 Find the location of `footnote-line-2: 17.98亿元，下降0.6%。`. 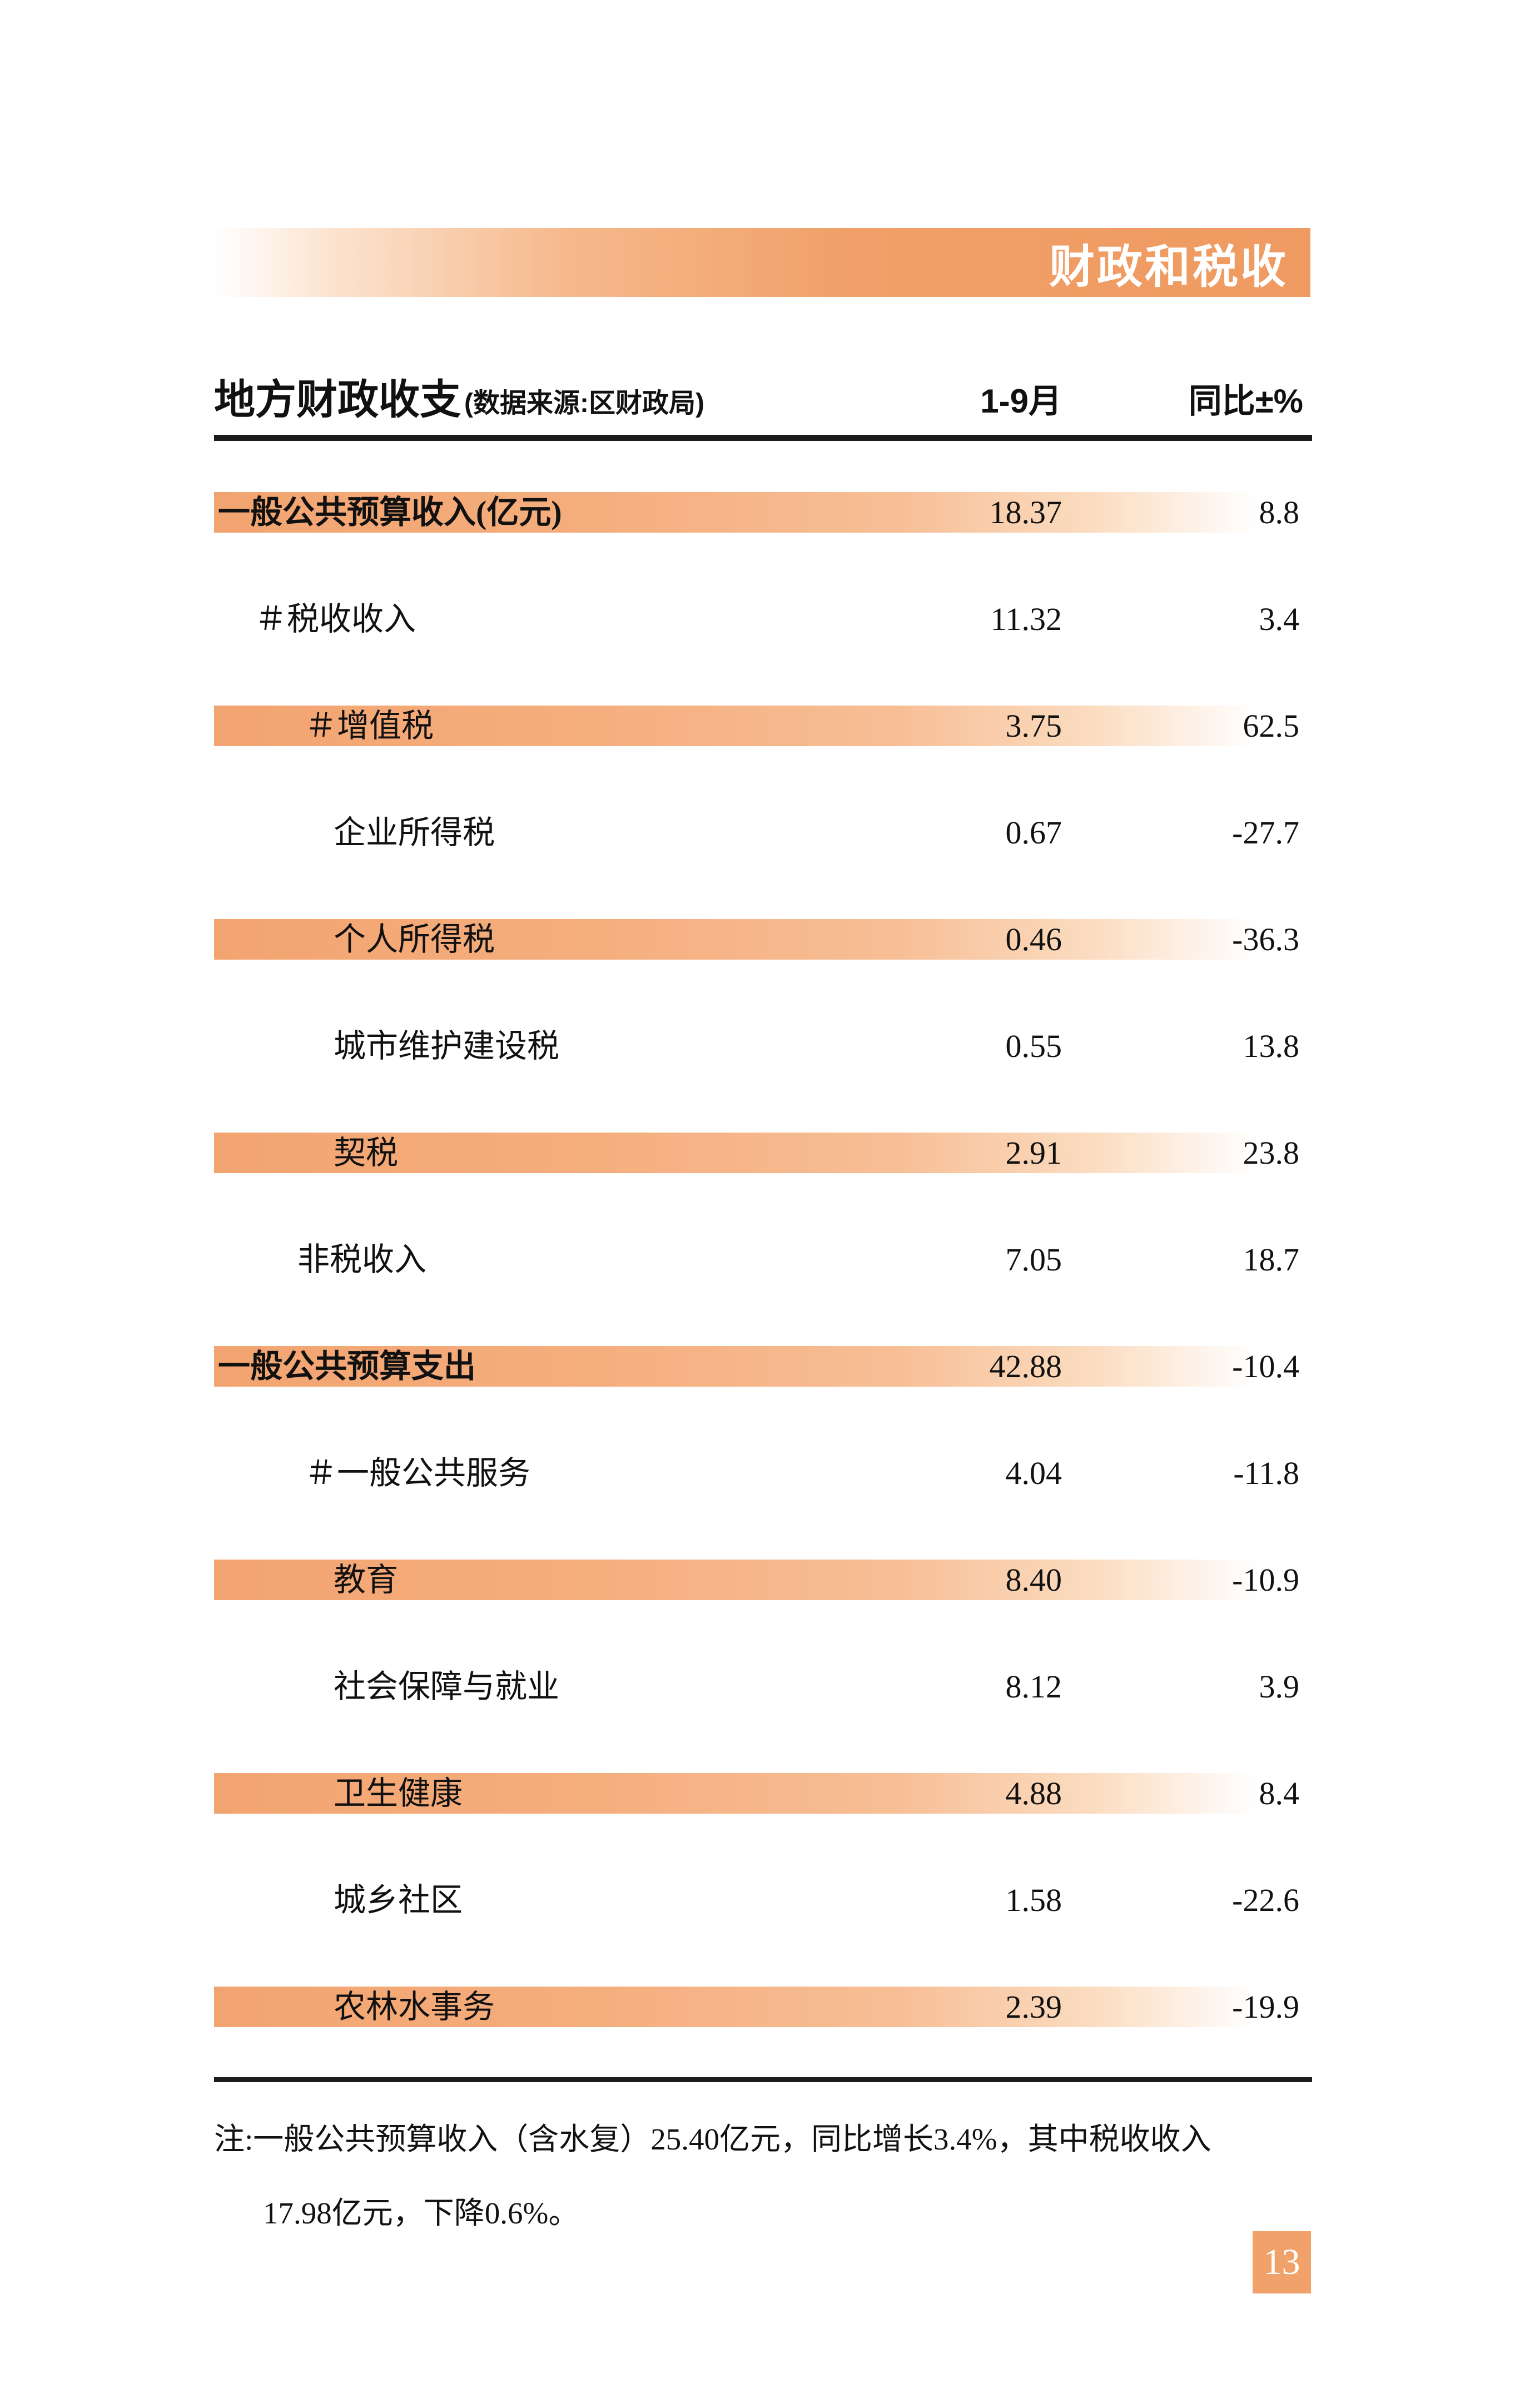

footnote-line-2: 17.98亿元，下降0.6%。 is located at coordinates (421, 2213).